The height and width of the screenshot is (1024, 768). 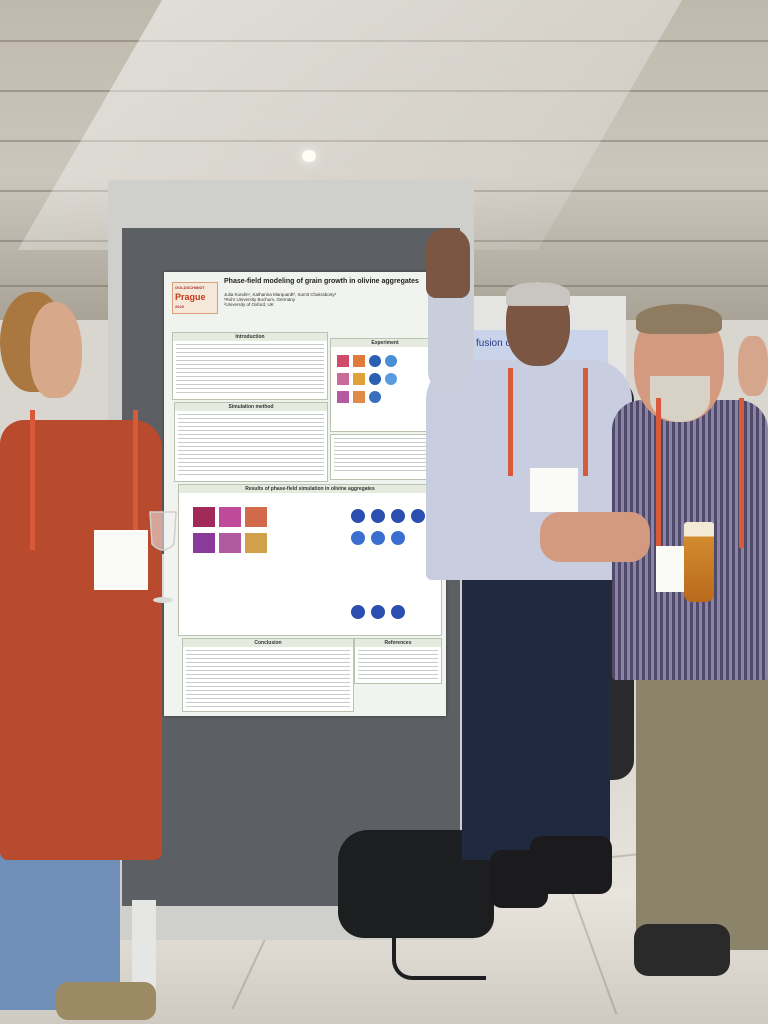 I want to click on man-right-gesturing-hand, so click(x=595, y=537).